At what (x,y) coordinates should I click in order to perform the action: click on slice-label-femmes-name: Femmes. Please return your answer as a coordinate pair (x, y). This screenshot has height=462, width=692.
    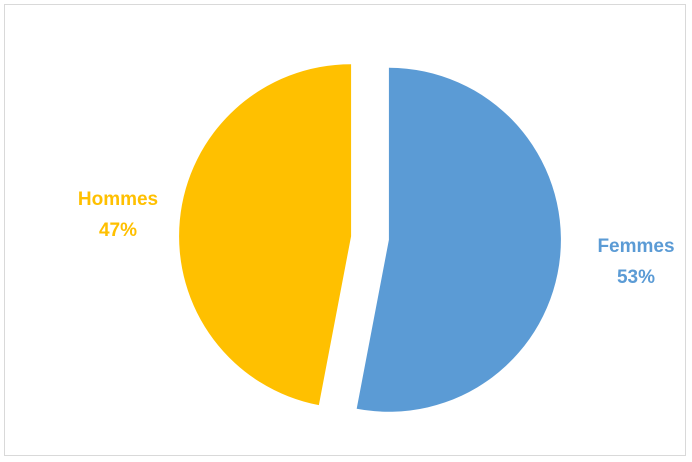
    Looking at the image, I should click on (635, 246).